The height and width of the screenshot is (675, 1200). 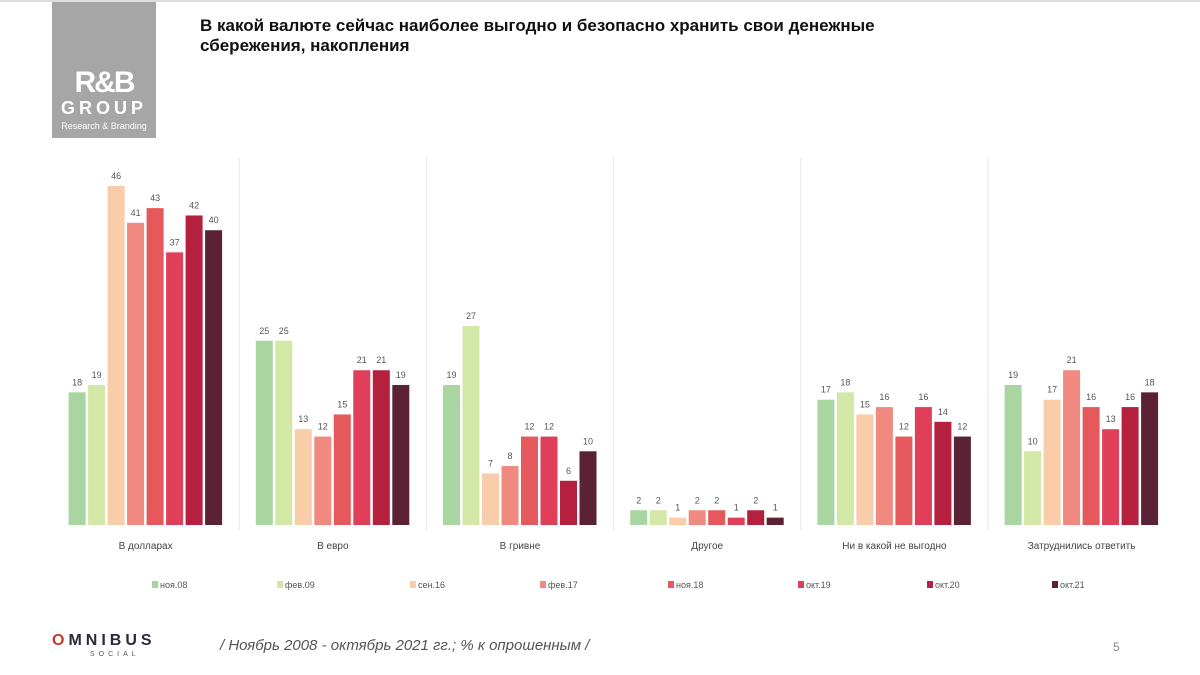 I want to click on legend-label: ноя.18, so click(x=689, y=585).